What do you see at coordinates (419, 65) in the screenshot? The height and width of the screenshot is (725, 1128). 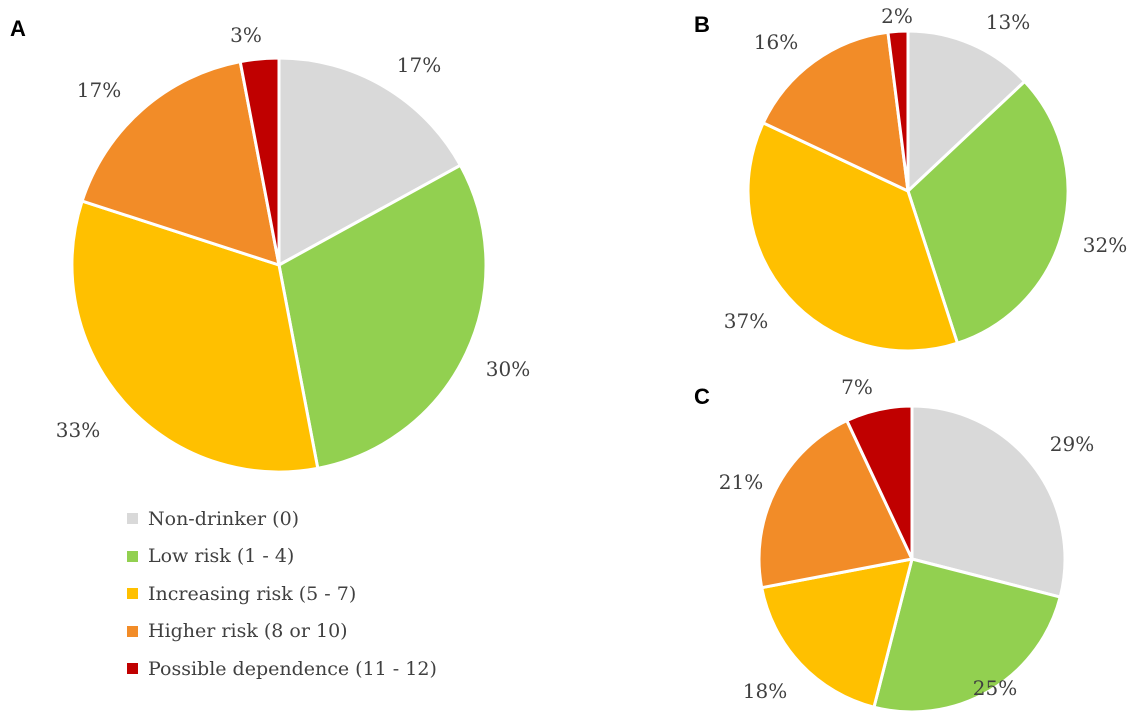 I see `pie-a-data-label-non-drinker: 17%` at bounding box center [419, 65].